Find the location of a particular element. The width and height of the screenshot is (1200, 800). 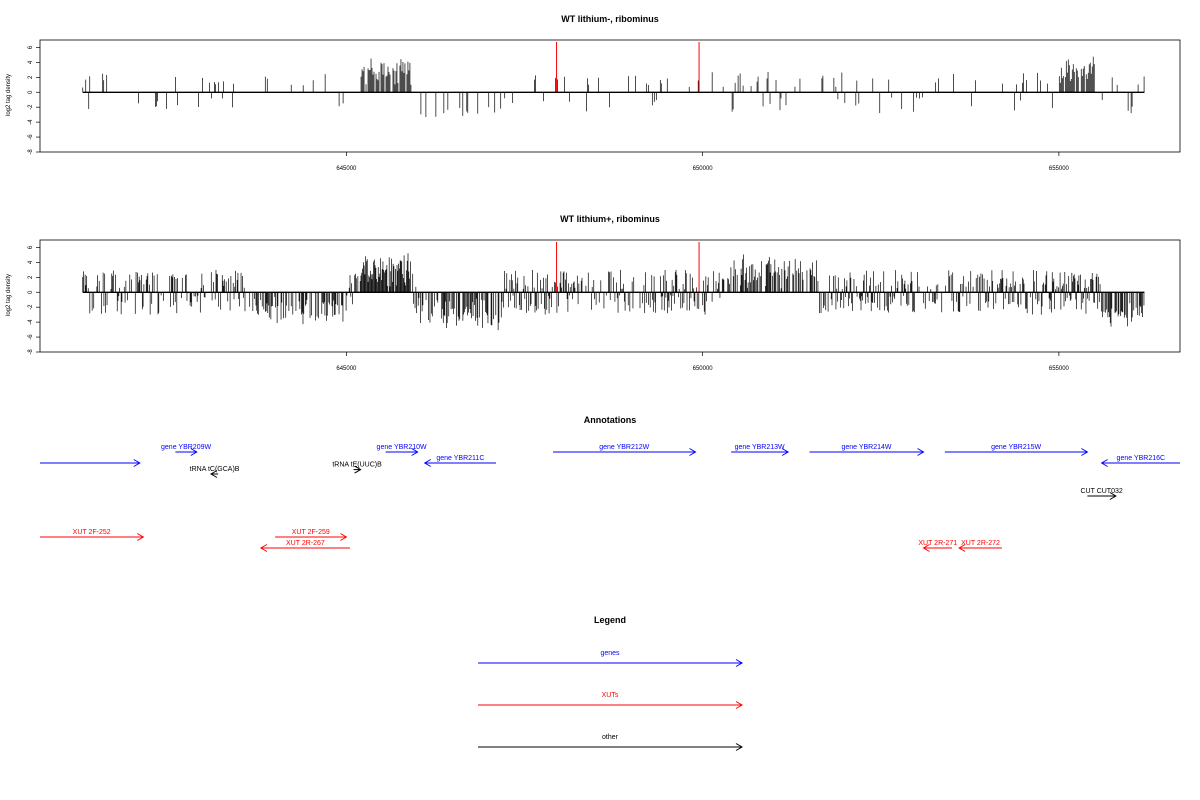

annotation-label: gene YBR213W is located at coordinates (760, 447).